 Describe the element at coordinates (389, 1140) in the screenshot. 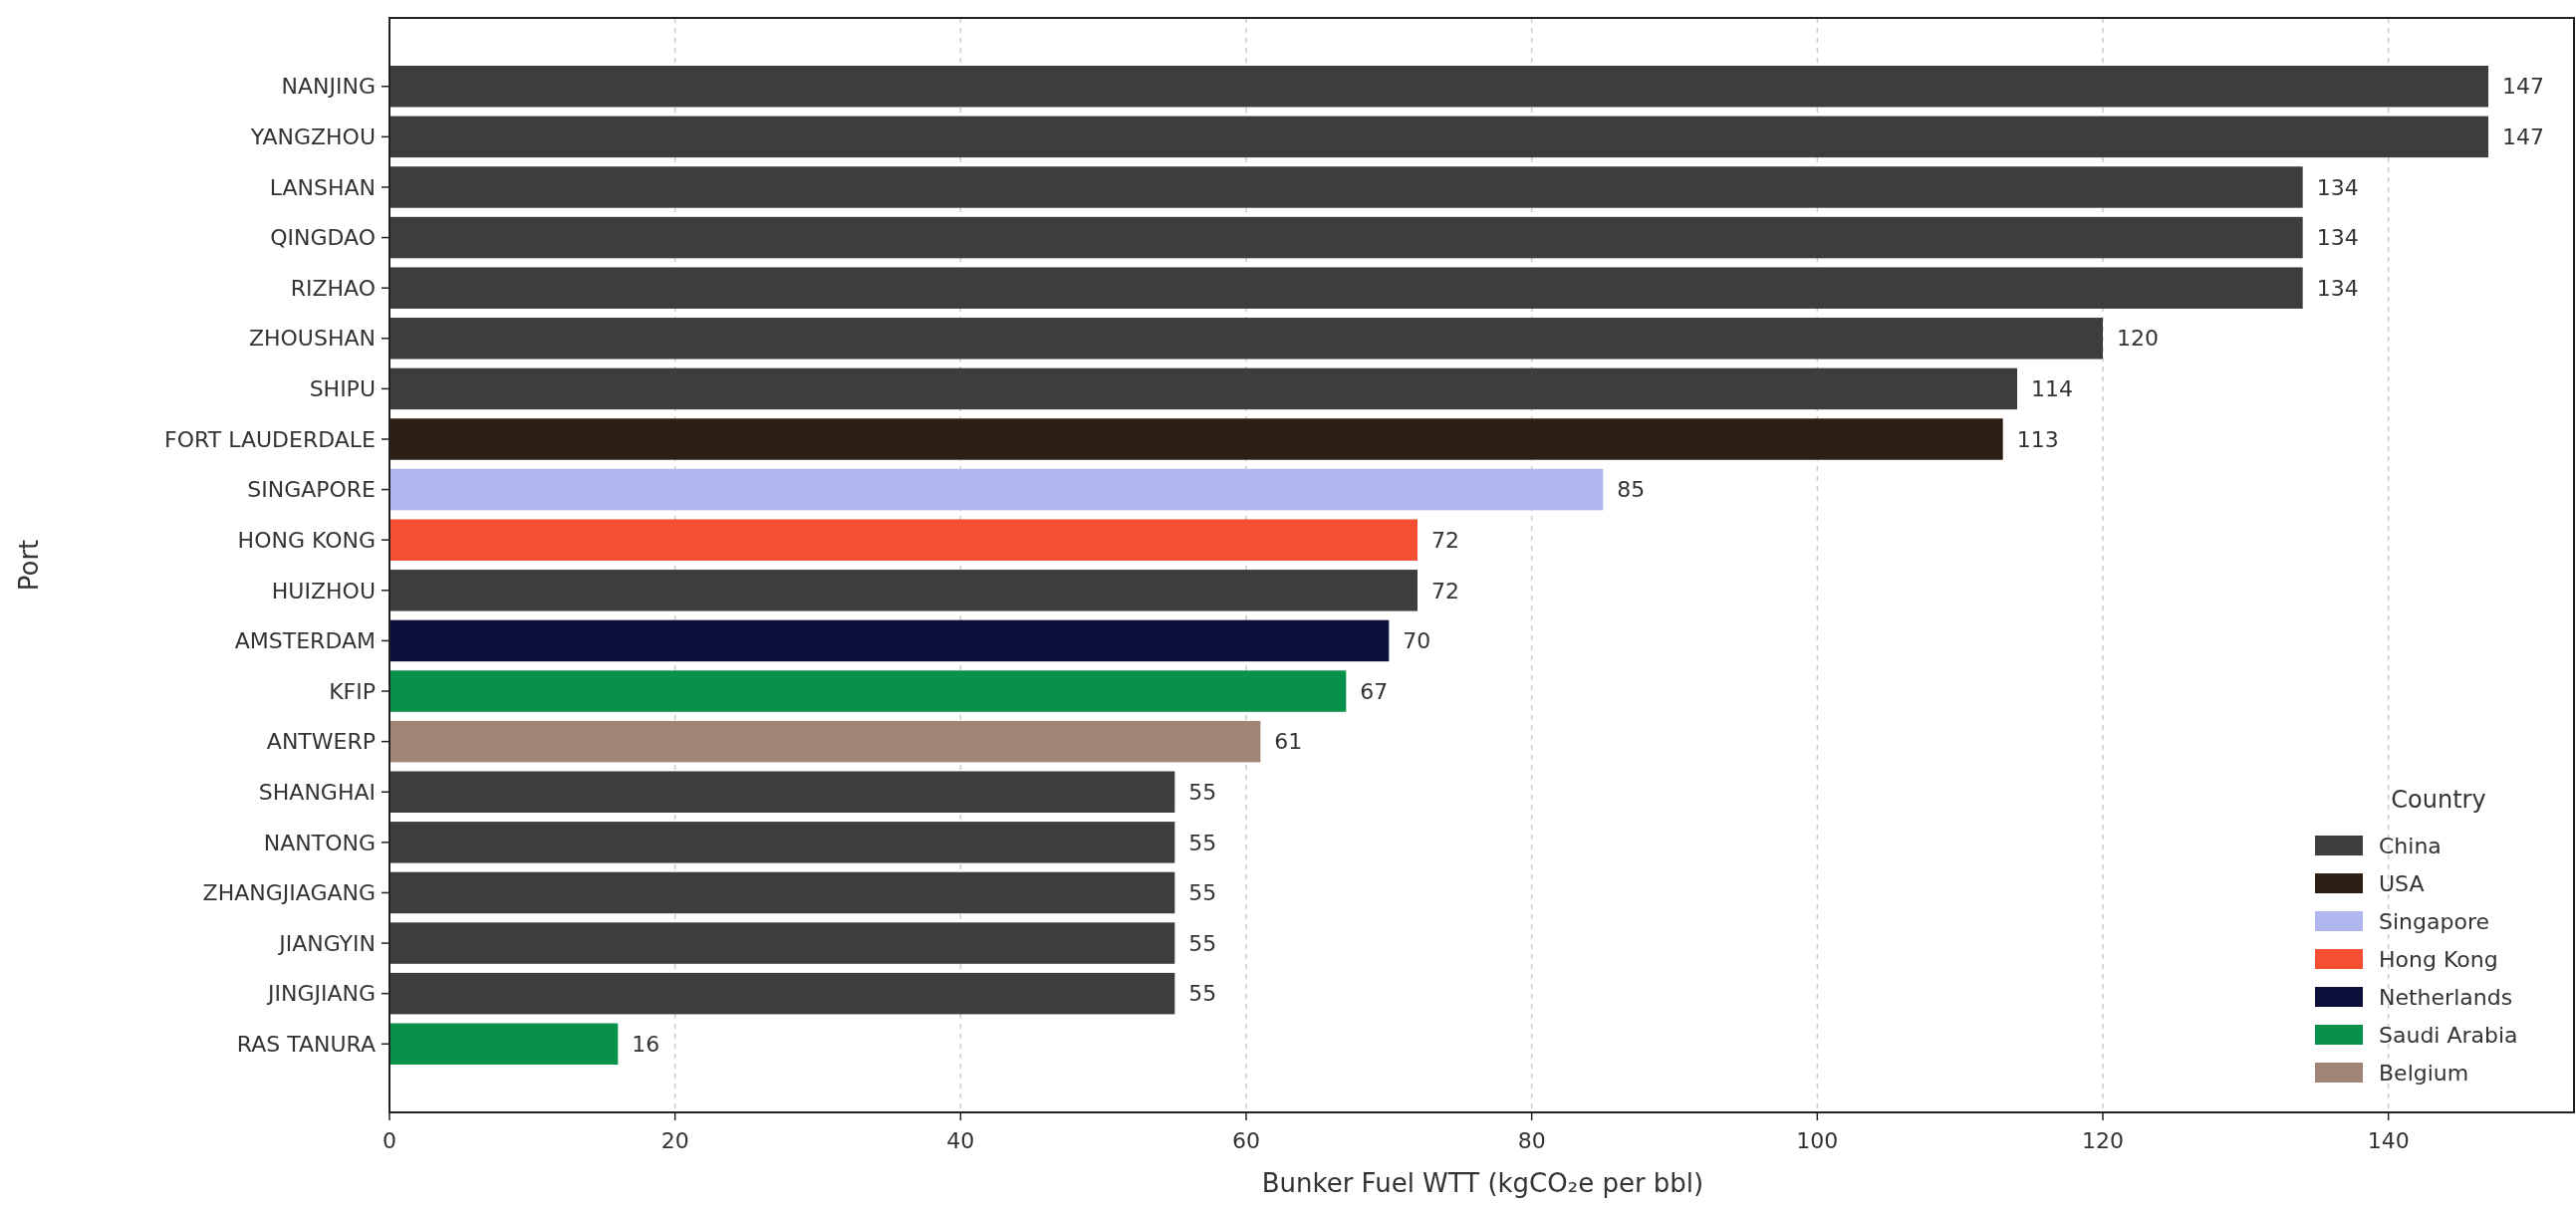

I see `x-tick-label: 0` at that location.